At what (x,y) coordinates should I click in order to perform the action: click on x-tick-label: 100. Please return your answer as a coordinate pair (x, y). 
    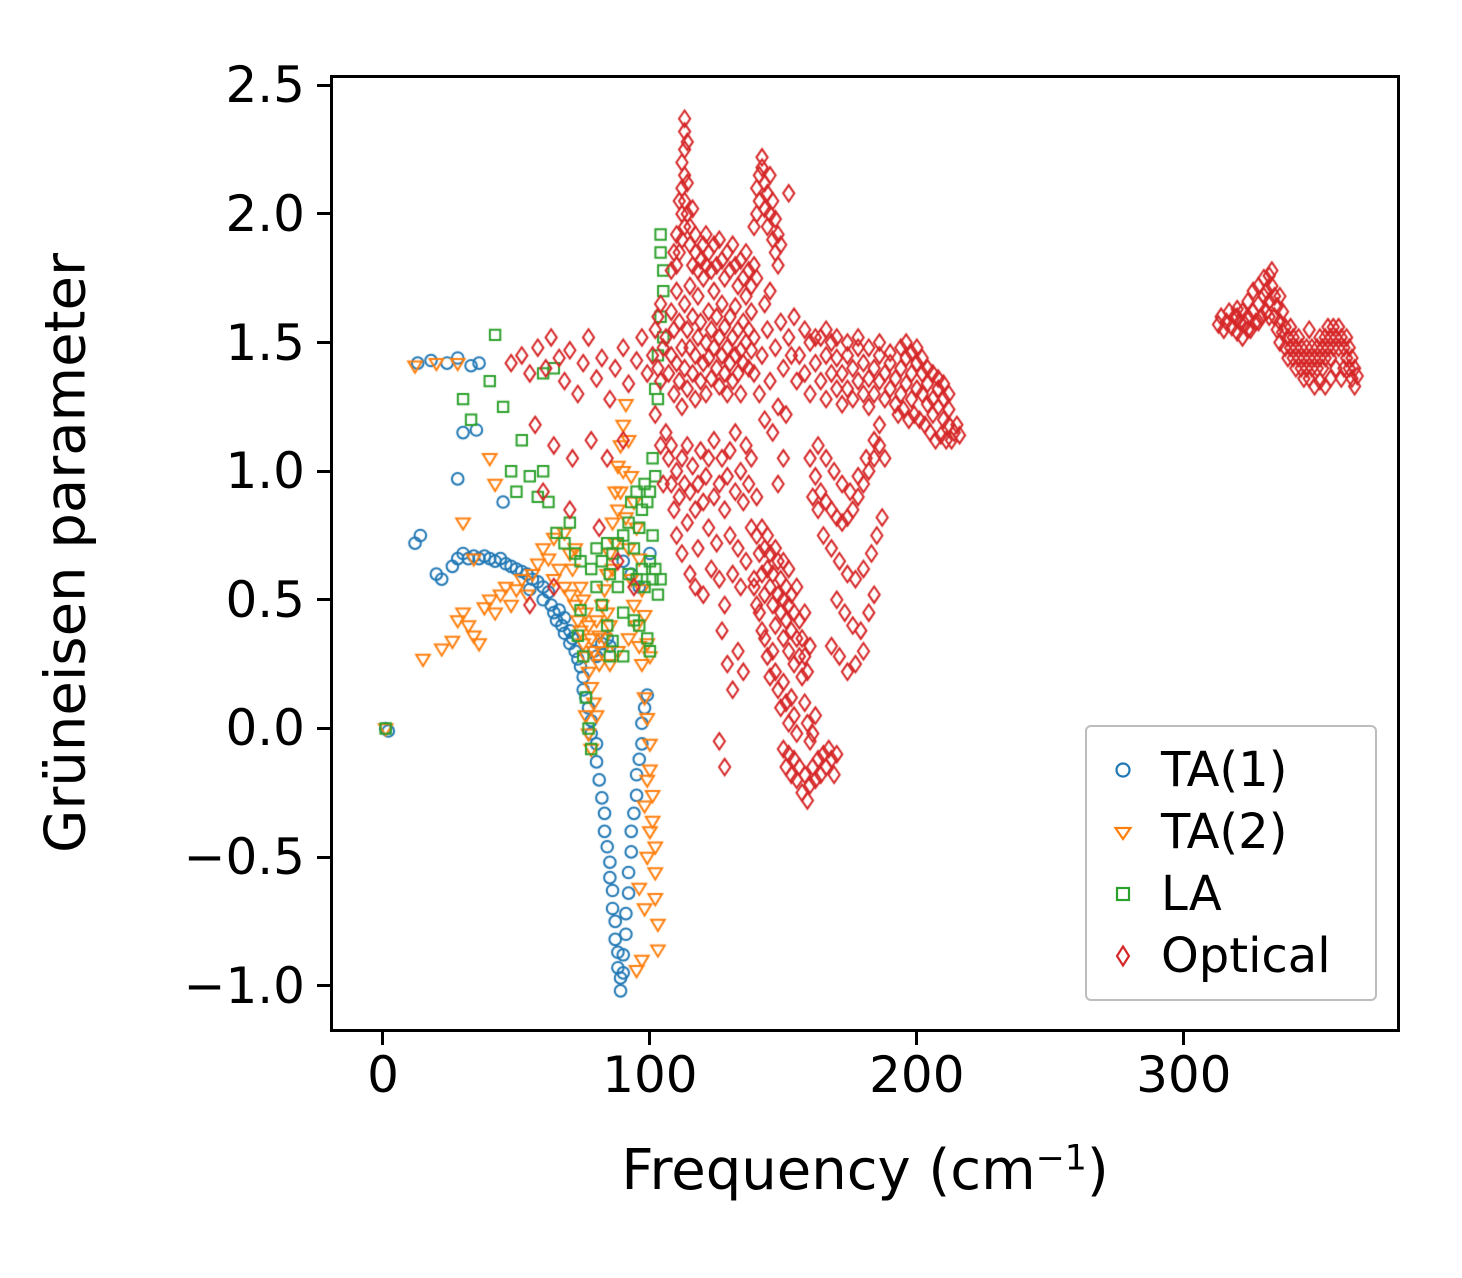
    Looking at the image, I should click on (650, 1075).